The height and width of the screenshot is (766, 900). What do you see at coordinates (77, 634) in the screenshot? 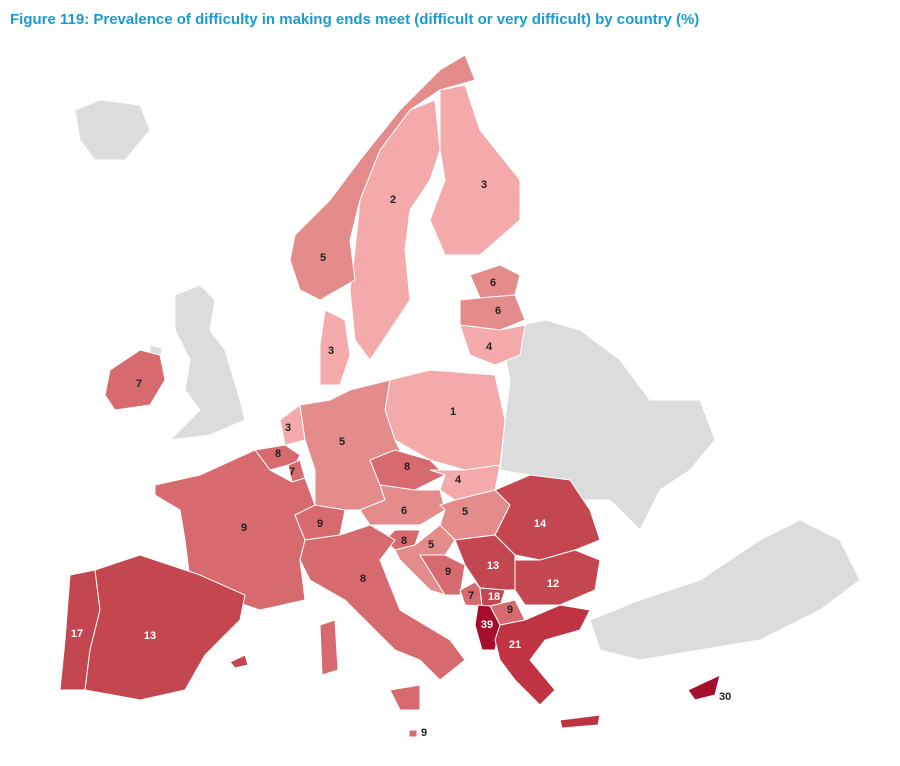
I see `value-label: 17` at bounding box center [77, 634].